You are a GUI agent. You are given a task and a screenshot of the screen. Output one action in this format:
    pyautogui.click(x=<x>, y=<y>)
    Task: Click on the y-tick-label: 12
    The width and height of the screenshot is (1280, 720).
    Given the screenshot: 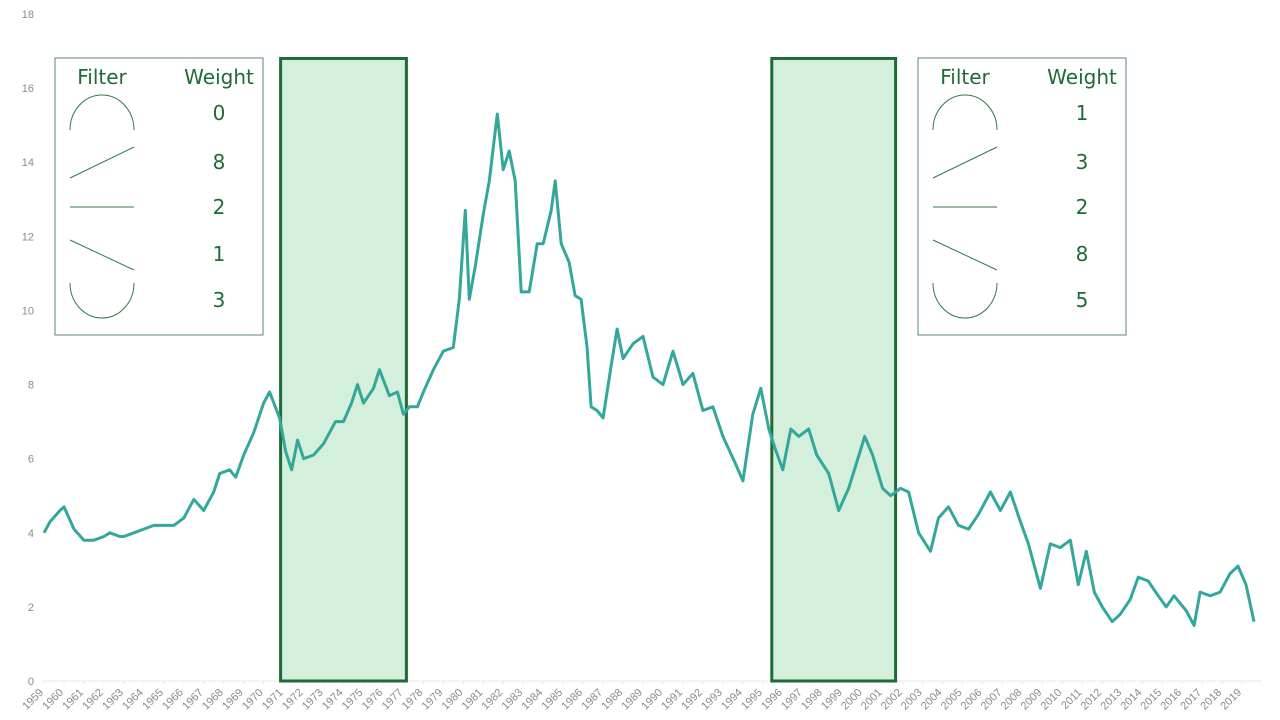 What is the action you would take?
    pyautogui.click(x=28, y=237)
    